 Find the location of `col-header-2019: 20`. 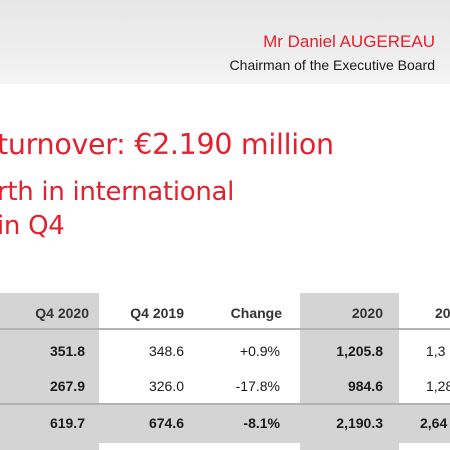

col-header-2019: 20 is located at coordinates (442, 313).